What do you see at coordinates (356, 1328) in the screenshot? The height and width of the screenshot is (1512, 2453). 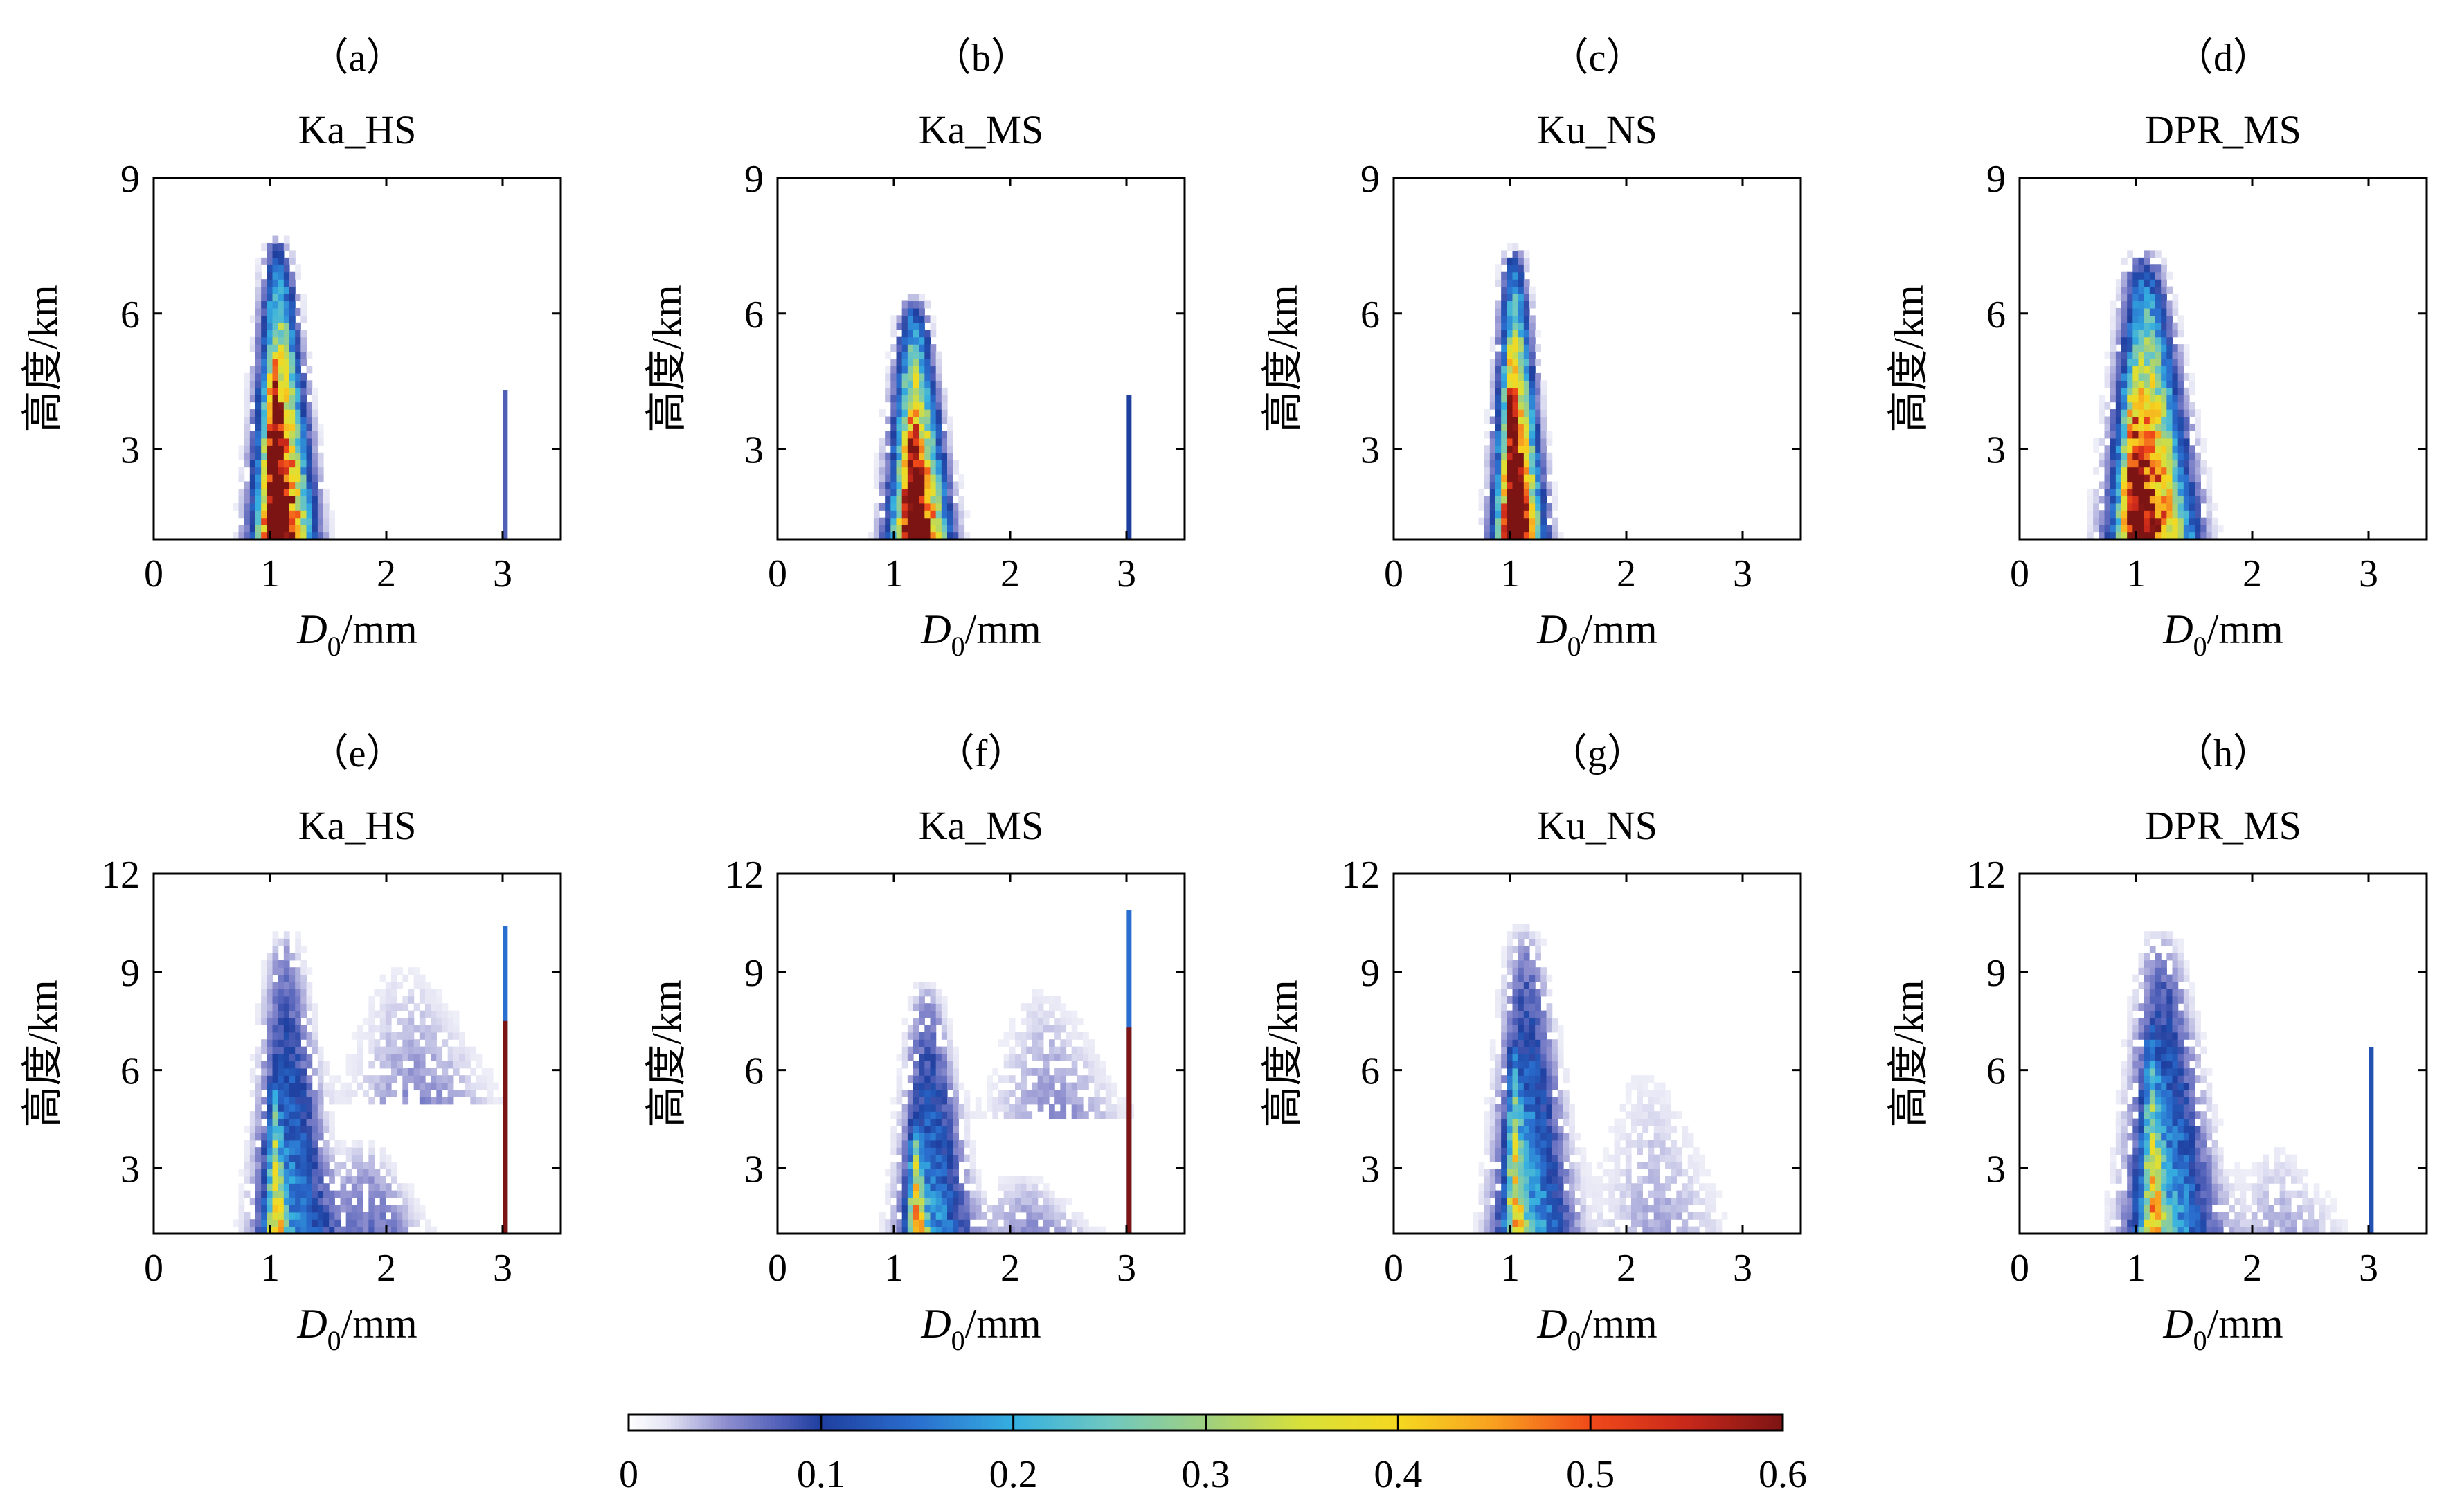 I see `x-axis-title: D0/mm` at bounding box center [356, 1328].